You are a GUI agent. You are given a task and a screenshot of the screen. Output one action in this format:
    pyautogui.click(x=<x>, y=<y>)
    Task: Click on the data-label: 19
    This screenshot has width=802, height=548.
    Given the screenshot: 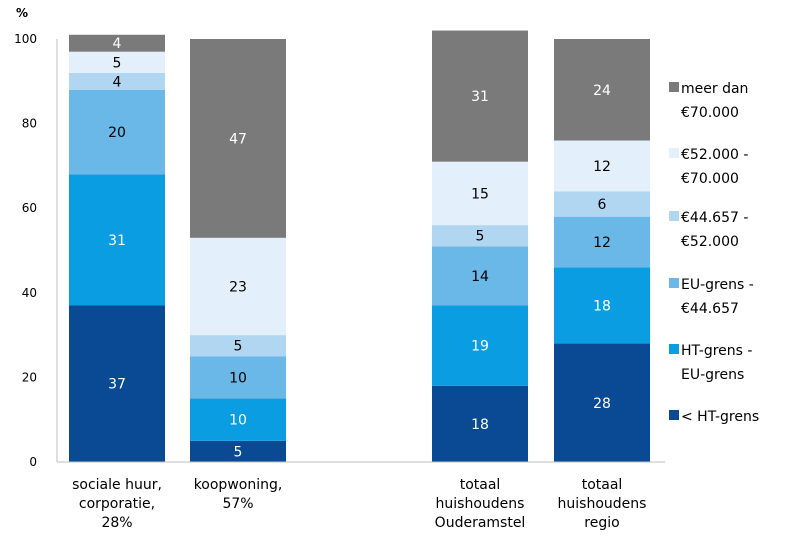 What is the action you would take?
    pyautogui.click(x=480, y=347)
    